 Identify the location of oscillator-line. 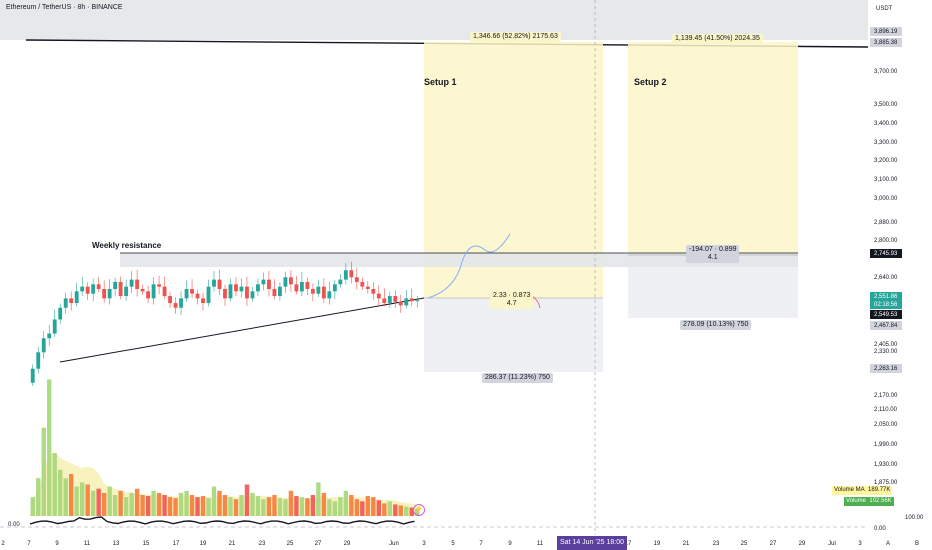
(222, 520).